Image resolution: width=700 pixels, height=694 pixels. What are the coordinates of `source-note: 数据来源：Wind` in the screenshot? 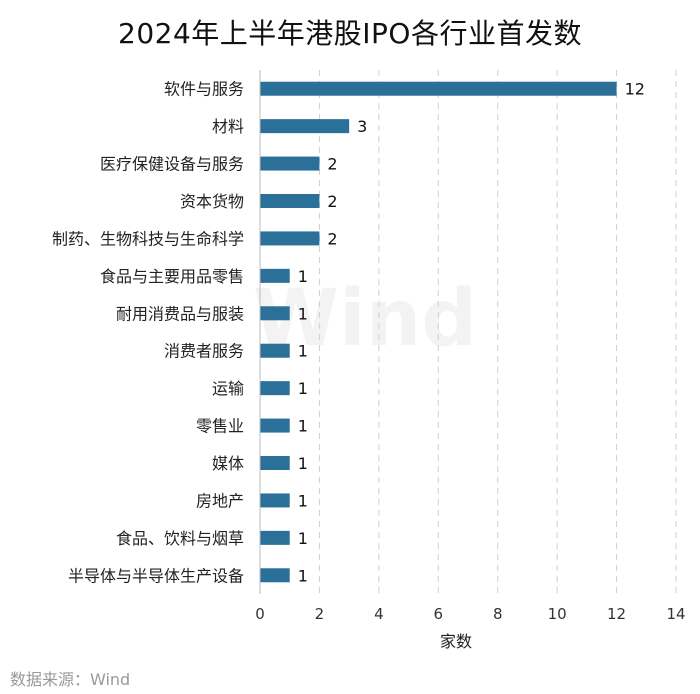 It's located at (70, 679).